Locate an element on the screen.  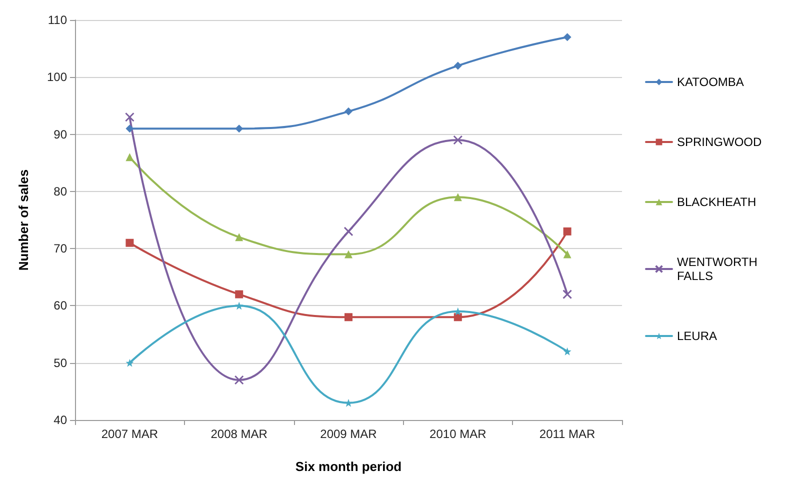
y-tick-label: 70 is located at coordinates (61, 249).